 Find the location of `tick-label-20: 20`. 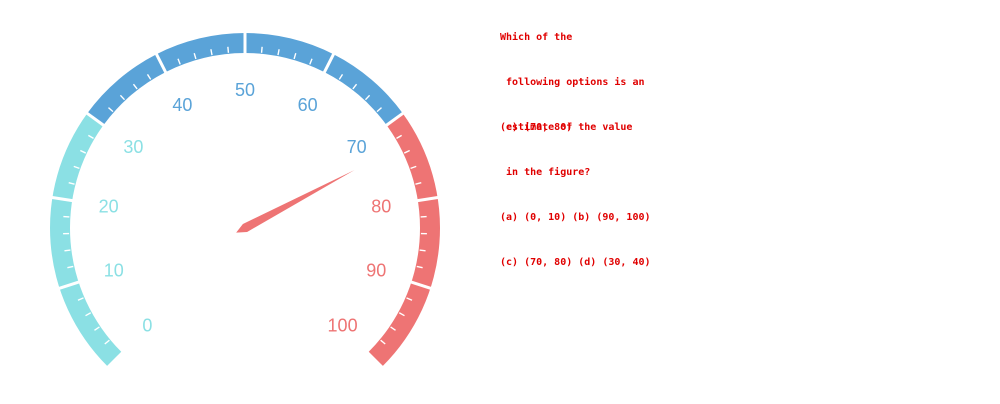

tick-label-20: 20 is located at coordinates (109, 206).